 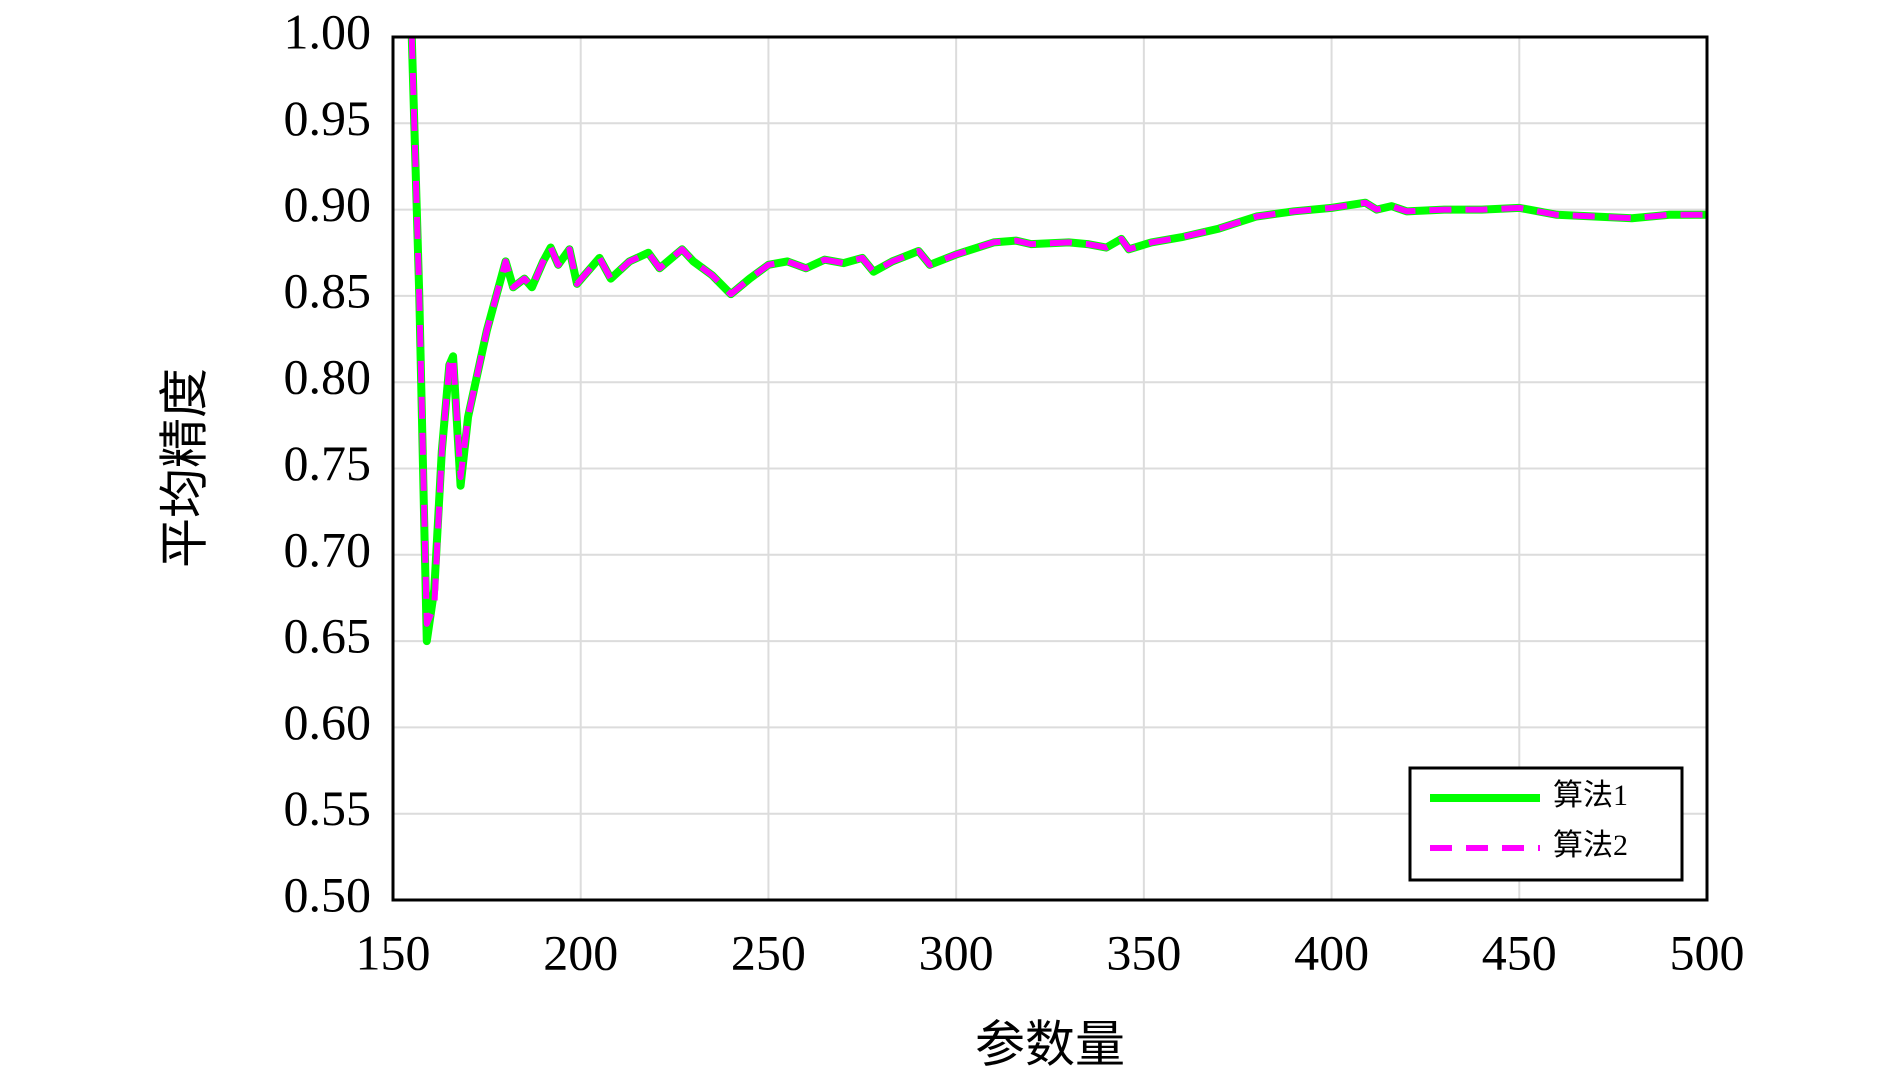 I want to click on y-tick-label: 1.00, so click(x=328, y=31).